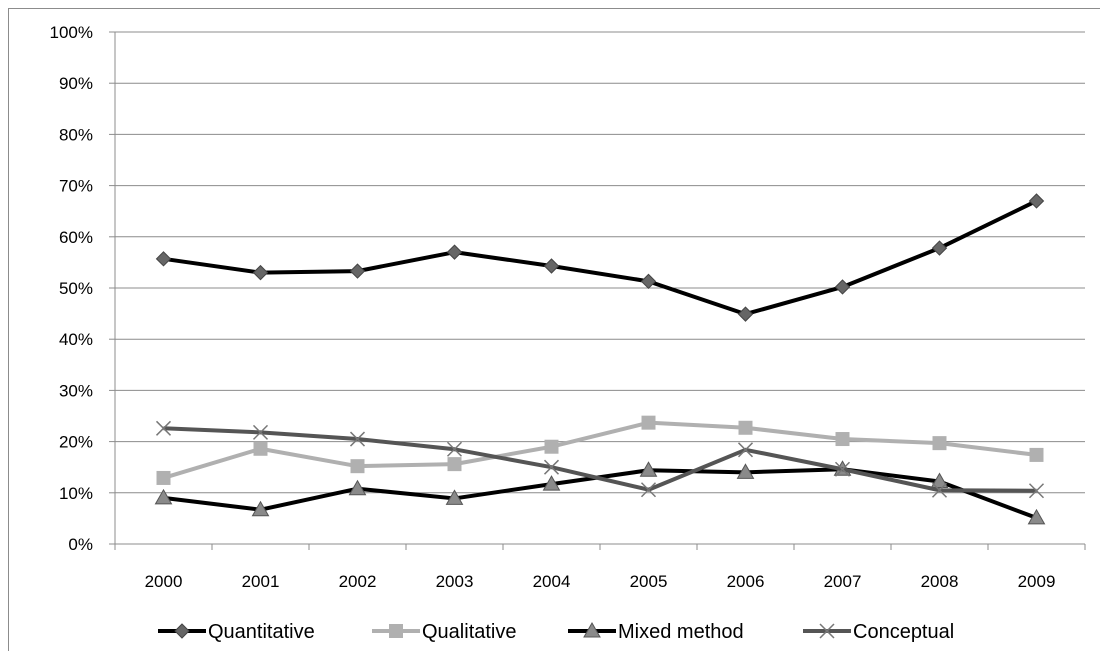  Describe the element at coordinates (76, 134) in the screenshot. I see `y-tick-label: 80%` at that location.